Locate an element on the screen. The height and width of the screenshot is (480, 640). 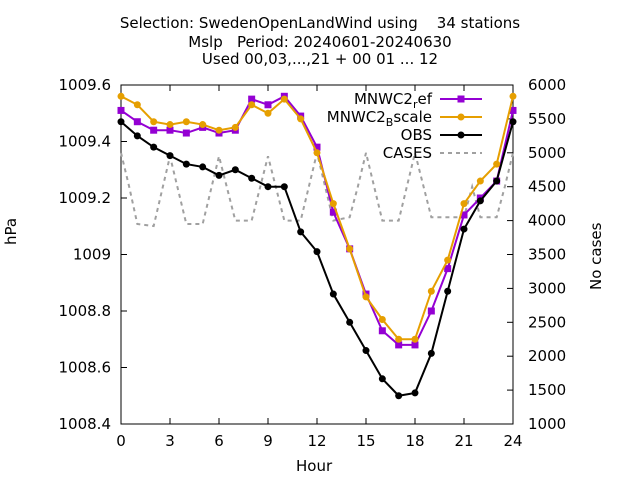
y2-tick-label: 1500 is located at coordinates (547, 390).